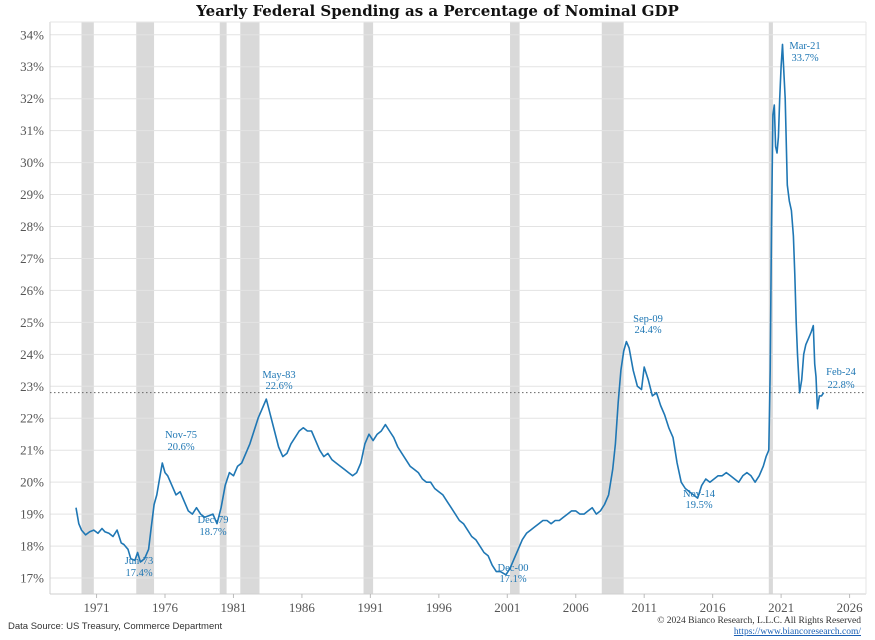 This screenshot has height=640, width=875. Describe the element at coordinates (32, 194) in the screenshot. I see `y-tick-label: 29%` at that location.